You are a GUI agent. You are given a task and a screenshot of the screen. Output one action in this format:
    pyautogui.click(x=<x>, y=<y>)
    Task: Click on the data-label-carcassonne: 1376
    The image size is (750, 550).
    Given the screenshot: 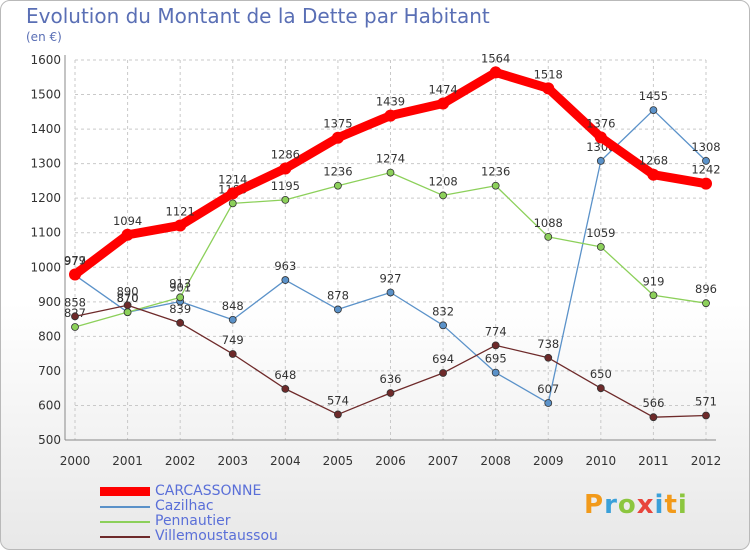 What is the action you would take?
    pyautogui.click(x=600, y=123)
    